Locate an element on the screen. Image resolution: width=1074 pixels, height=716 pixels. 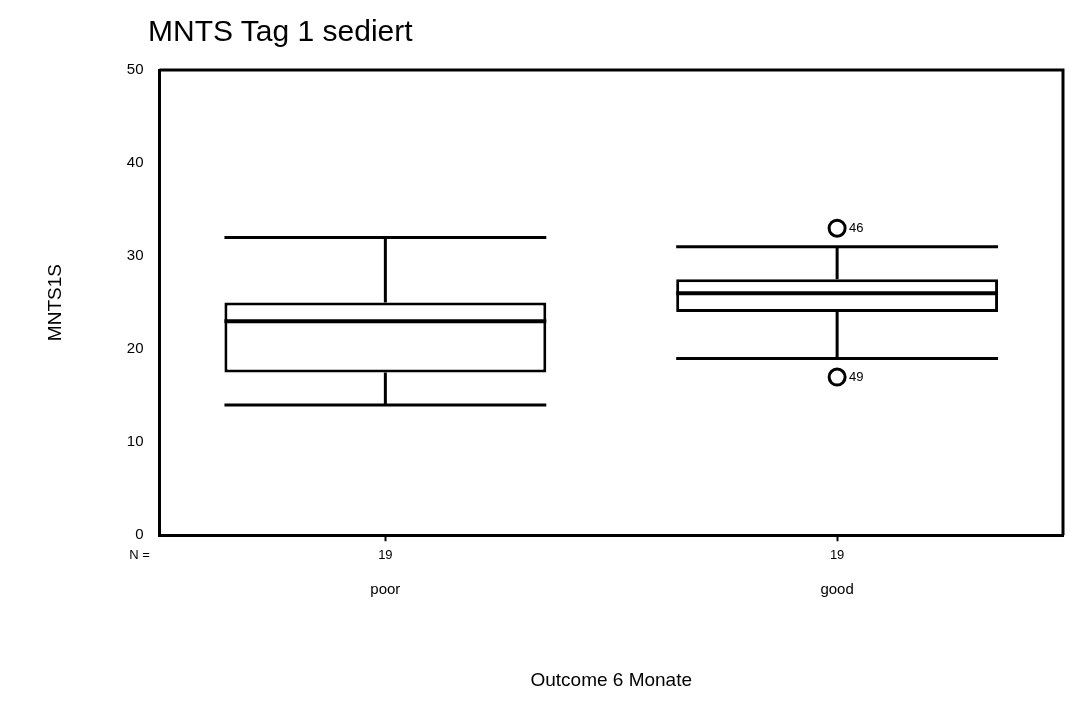
y-tick-label: 10 is located at coordinates (135, 441).